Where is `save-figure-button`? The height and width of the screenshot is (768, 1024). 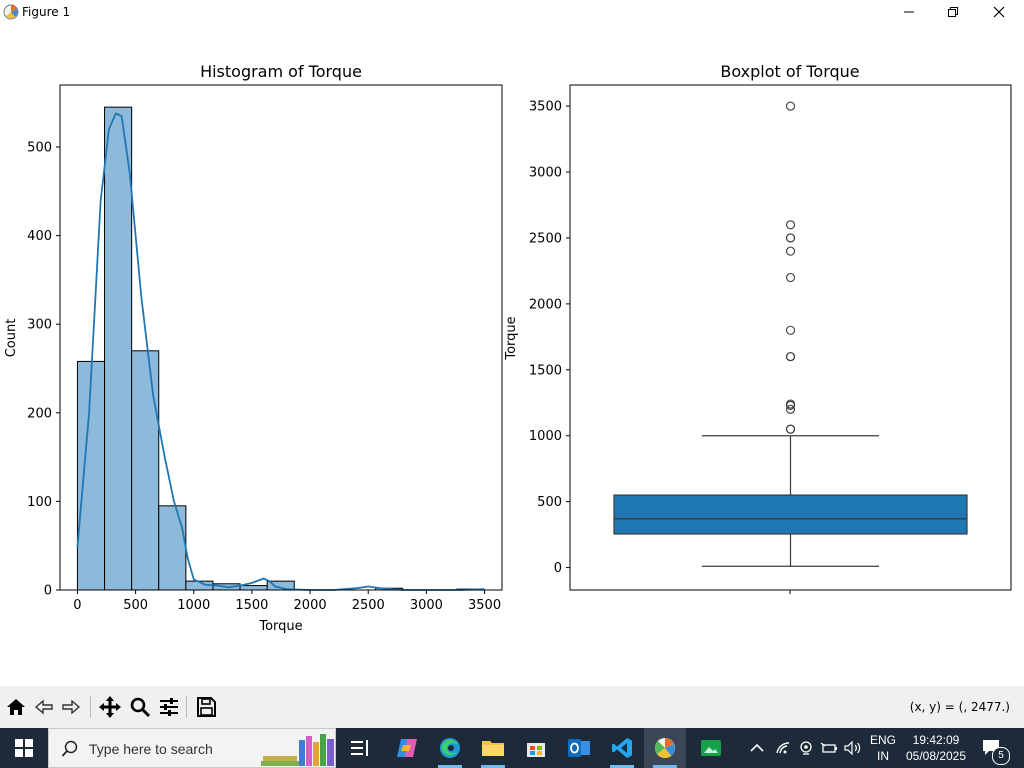
save-figure-button is located at coordinates (206, 707).